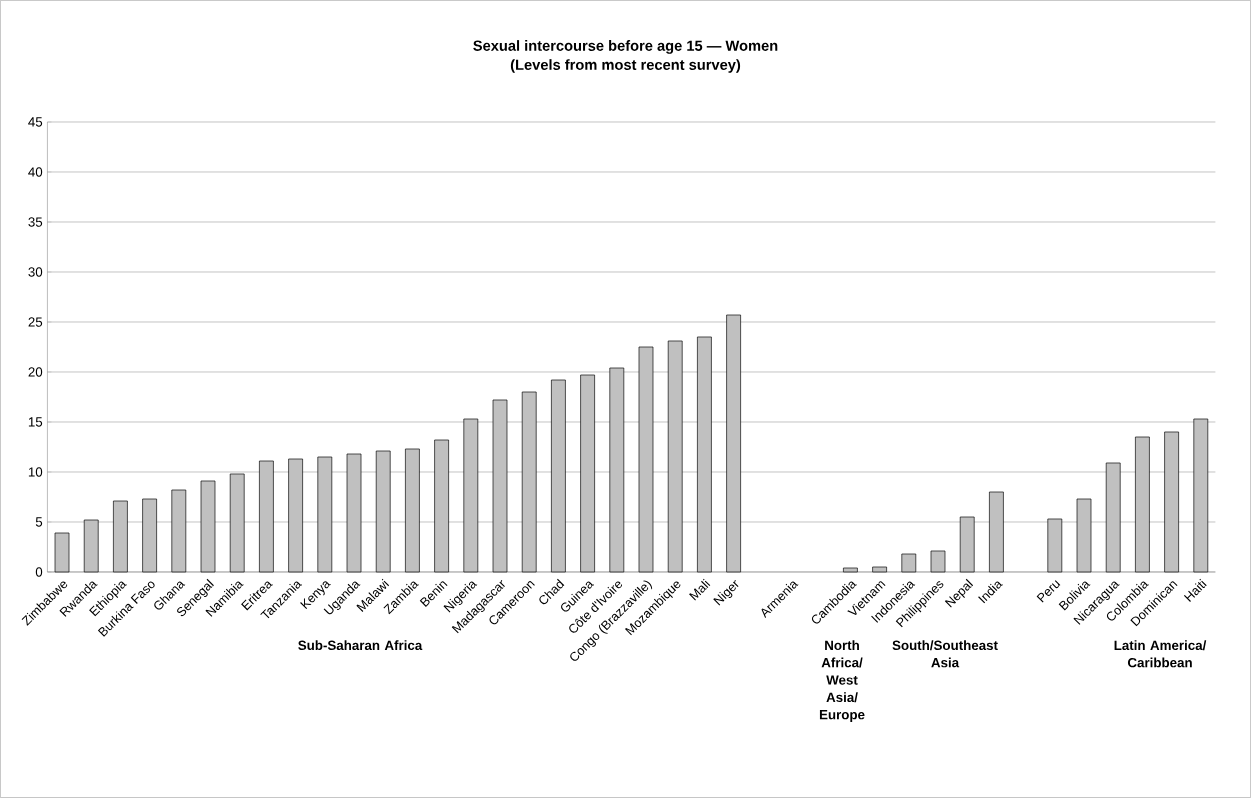  What do you see at coordinates (35, 272) in the screenshot?
I see `y-tick-label: 30` at bounding box center [35, 272].